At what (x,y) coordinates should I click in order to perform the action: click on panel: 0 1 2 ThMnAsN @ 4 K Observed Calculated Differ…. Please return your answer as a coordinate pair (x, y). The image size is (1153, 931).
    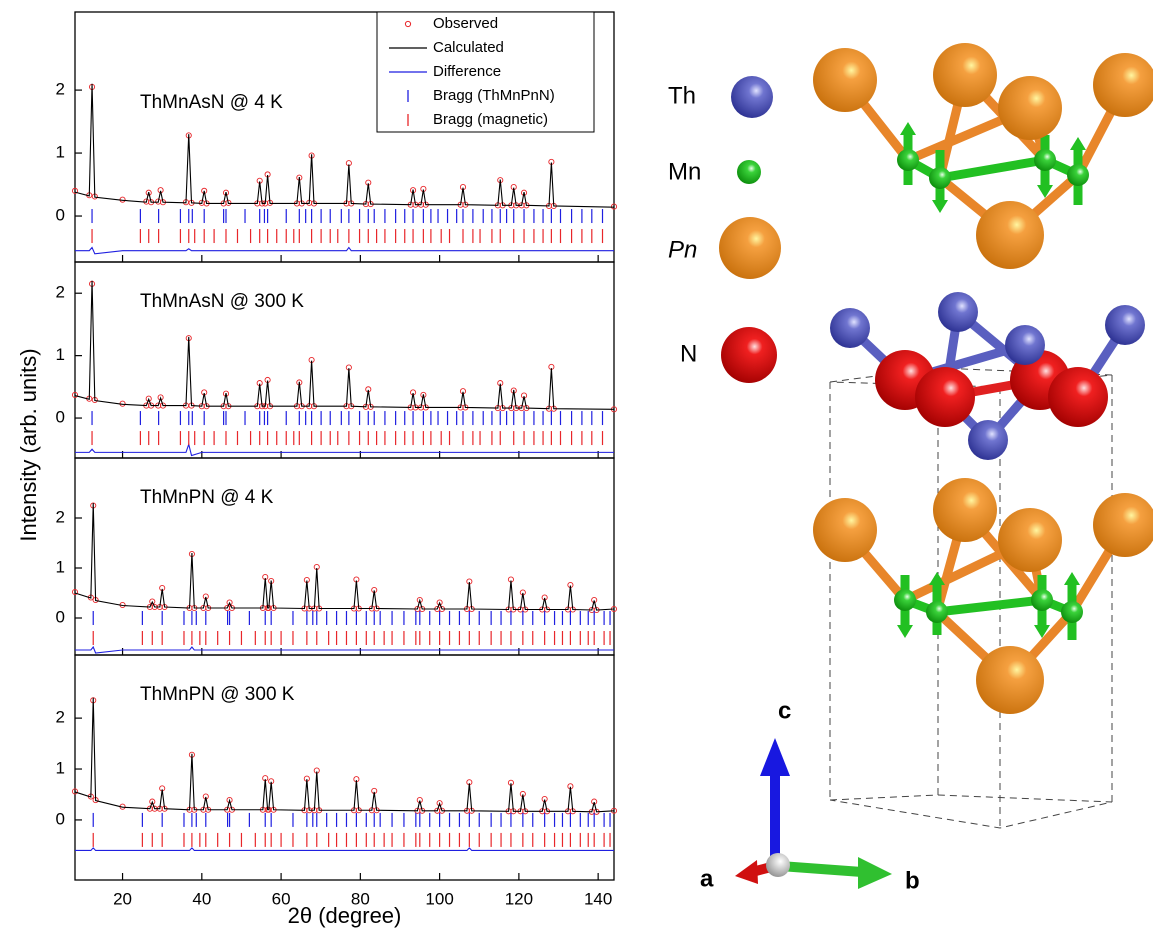
    Looking at the image, I should click on (337, 137).